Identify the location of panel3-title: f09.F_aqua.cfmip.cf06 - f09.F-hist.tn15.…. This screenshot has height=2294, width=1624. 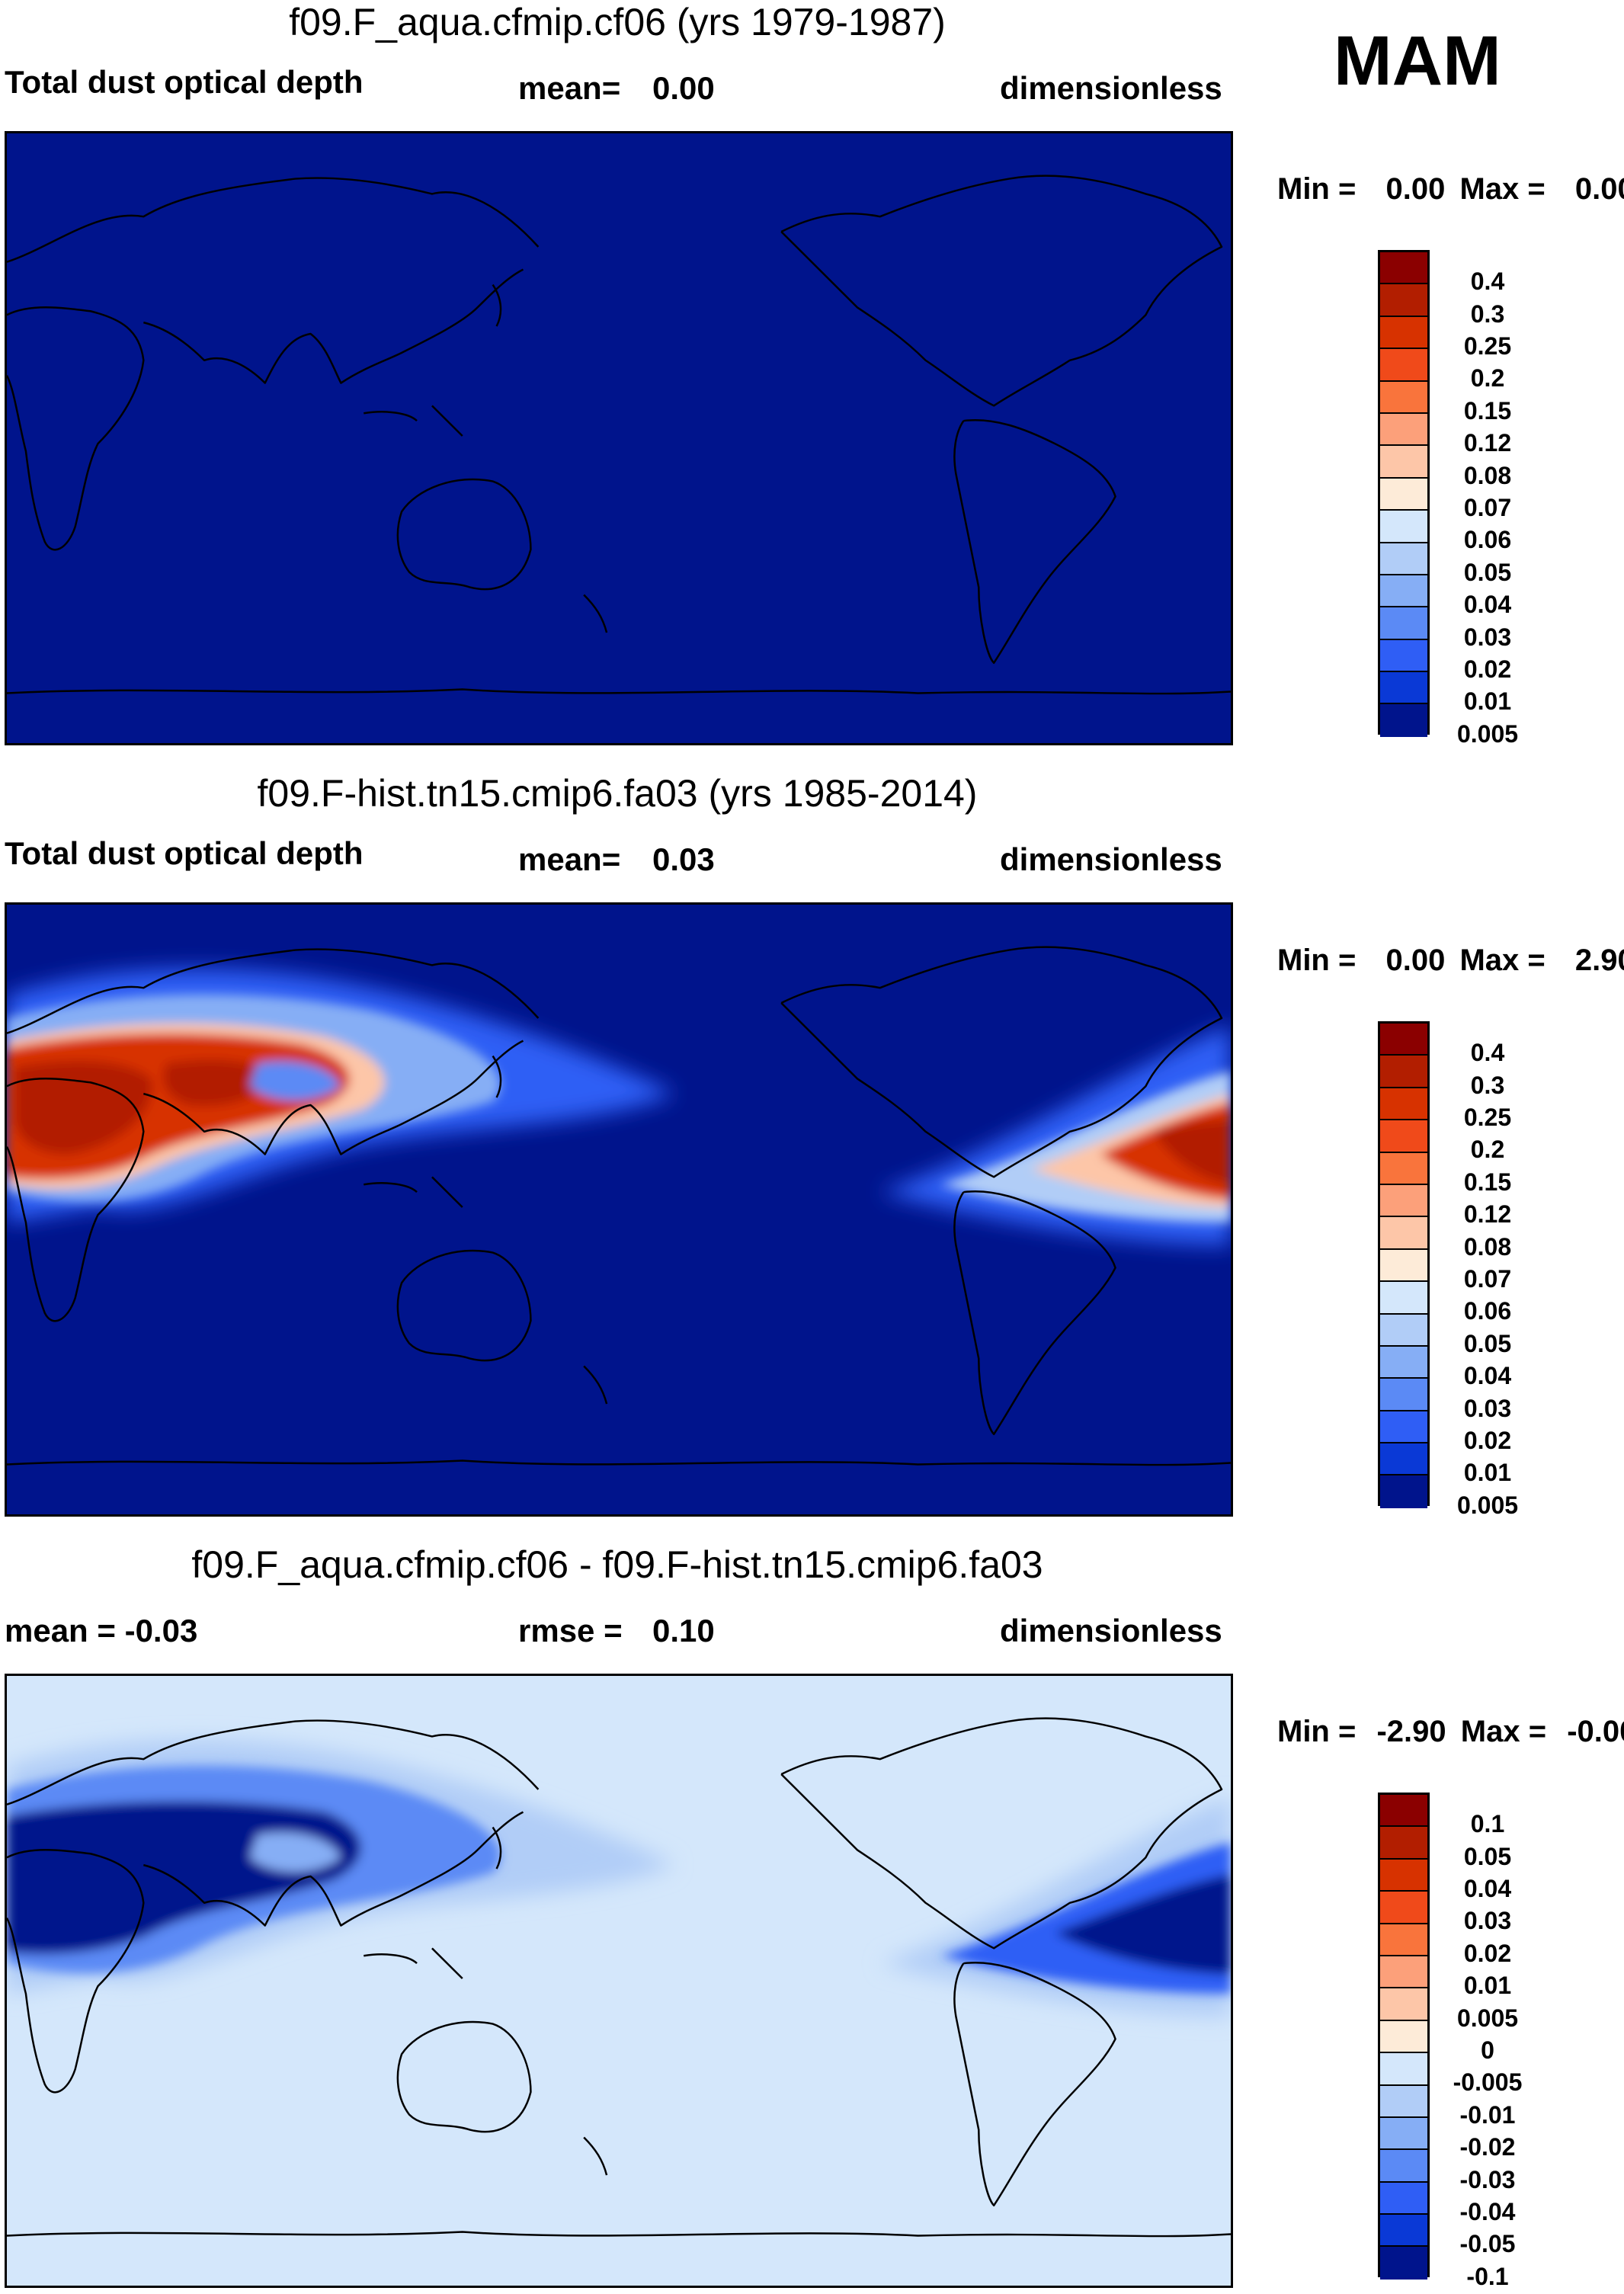
(617, 1564).